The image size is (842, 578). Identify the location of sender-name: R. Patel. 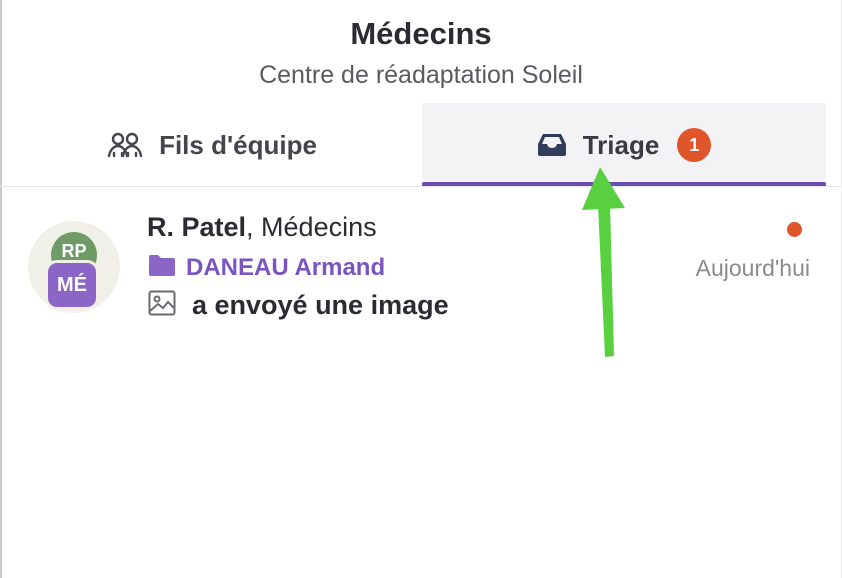
(197, 227).